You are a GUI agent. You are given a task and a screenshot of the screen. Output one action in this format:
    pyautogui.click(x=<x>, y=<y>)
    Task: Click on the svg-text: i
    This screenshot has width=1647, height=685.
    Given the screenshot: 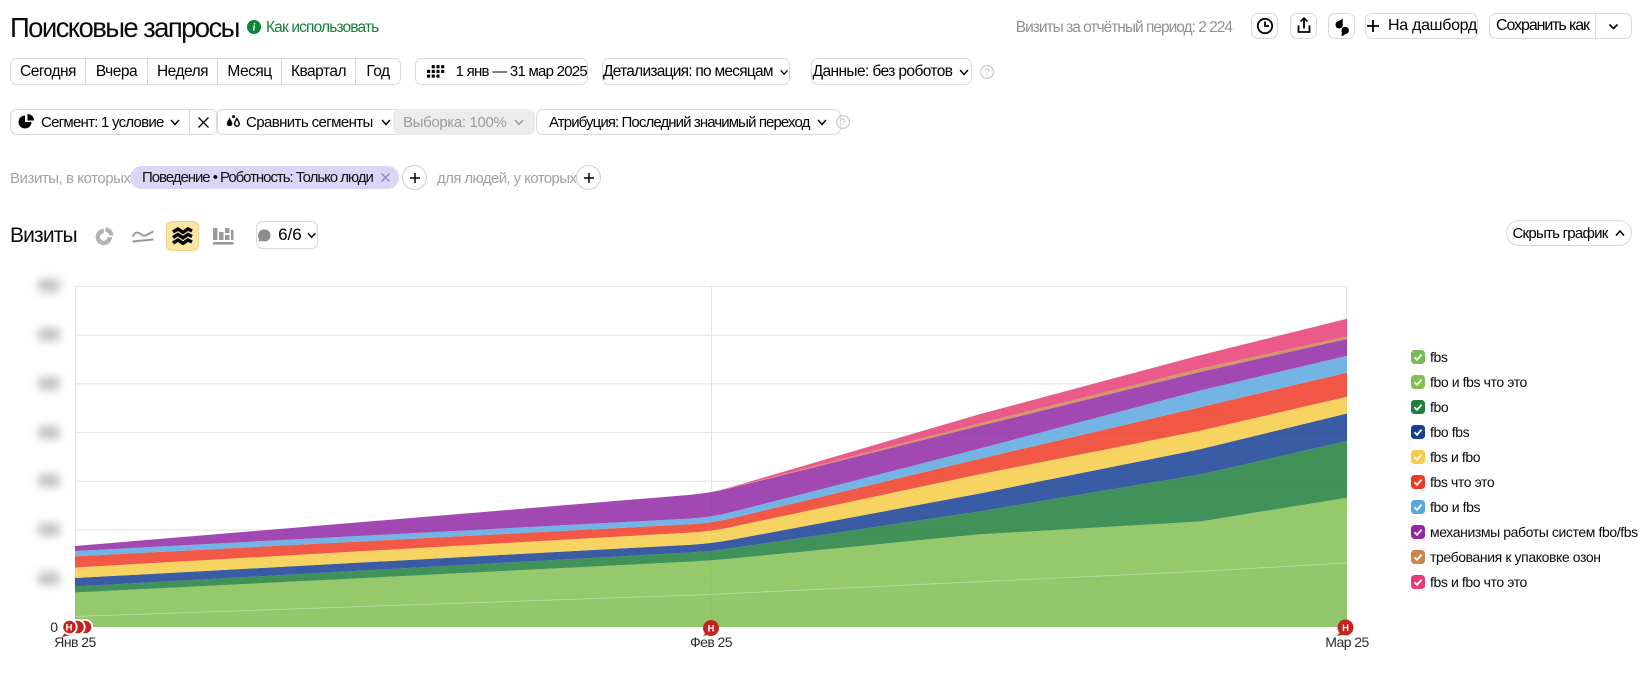 What is the action you would take?
    pyautogui.click(x=254, y=28)
    